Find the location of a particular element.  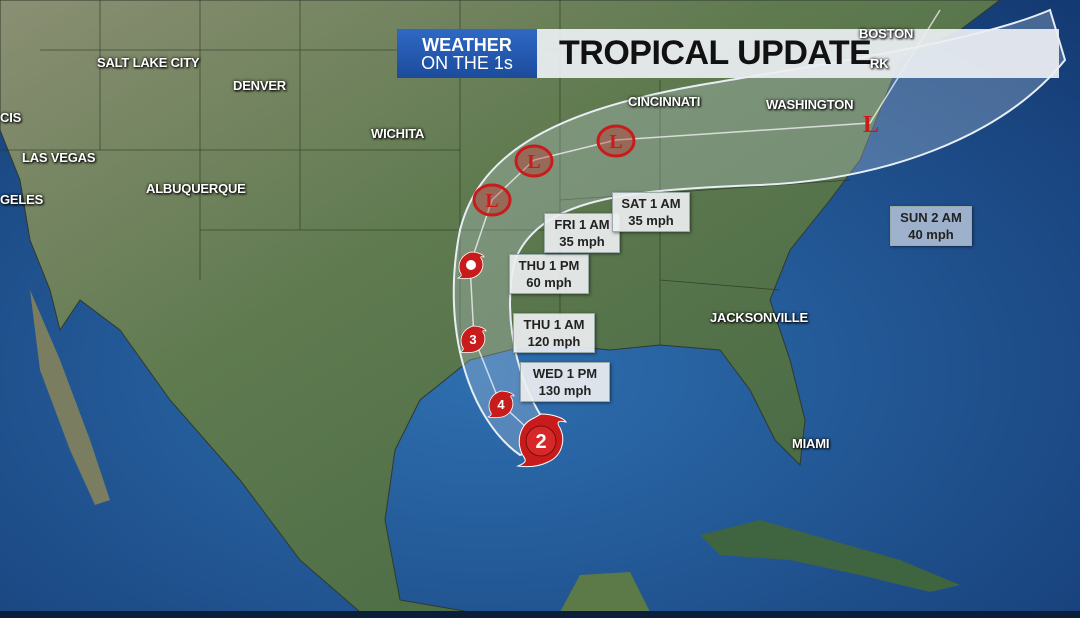

hurricane-icon: 3 is located at coordinates (472, 339).